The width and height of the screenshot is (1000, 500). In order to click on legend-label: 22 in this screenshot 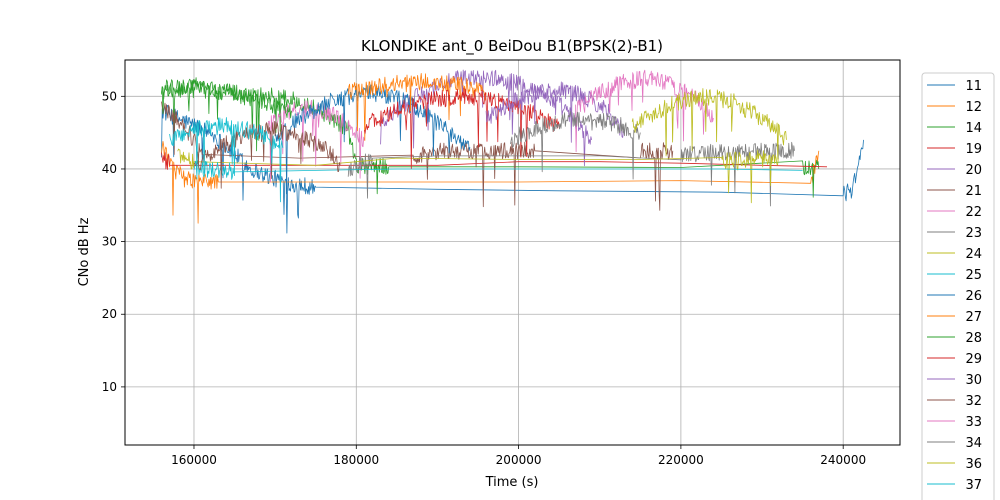, I will do `click(973, 212)`.